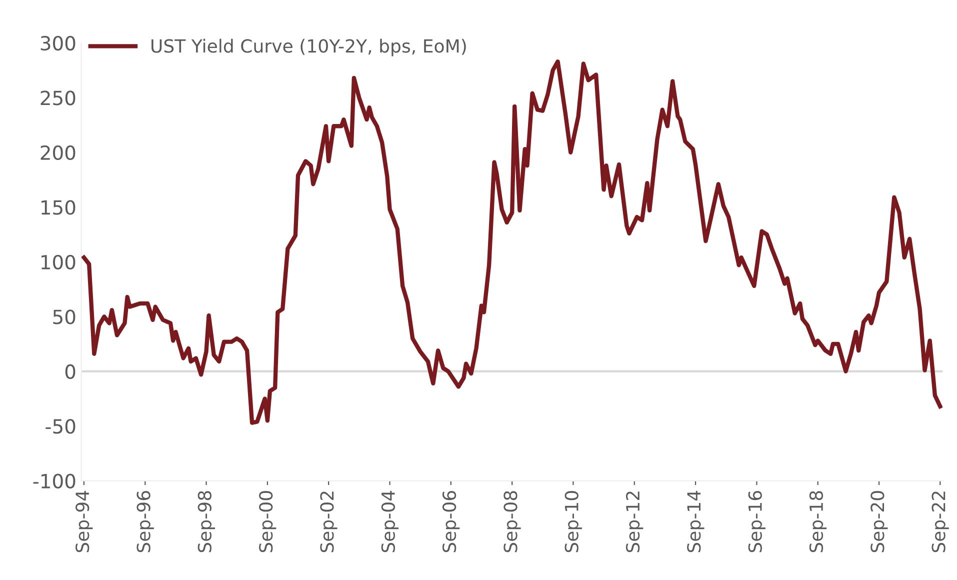  I want to click on x-tick-label: Sep-02, so click(329, 522).